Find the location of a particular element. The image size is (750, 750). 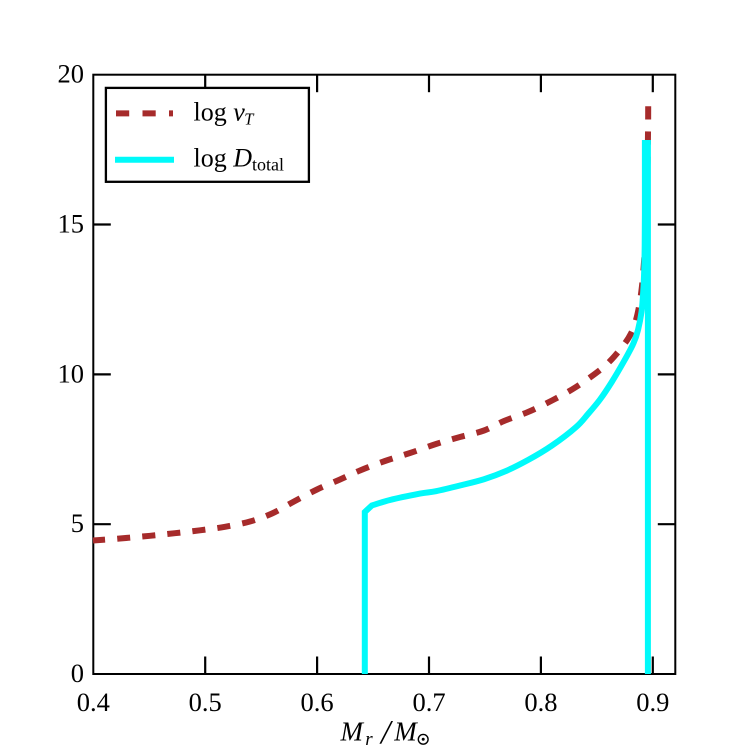

svg-text: 0.6 is located at coordinates (317, 702).